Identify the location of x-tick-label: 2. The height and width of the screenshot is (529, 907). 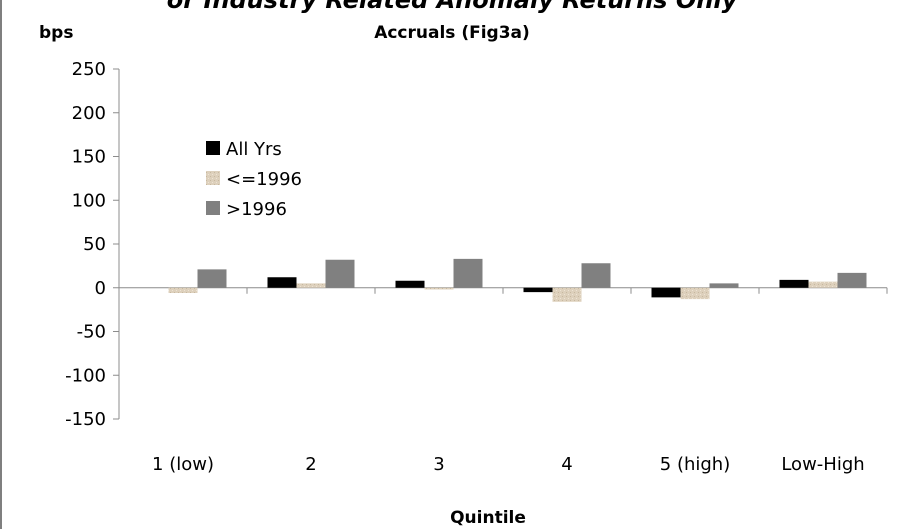
(310, 464).